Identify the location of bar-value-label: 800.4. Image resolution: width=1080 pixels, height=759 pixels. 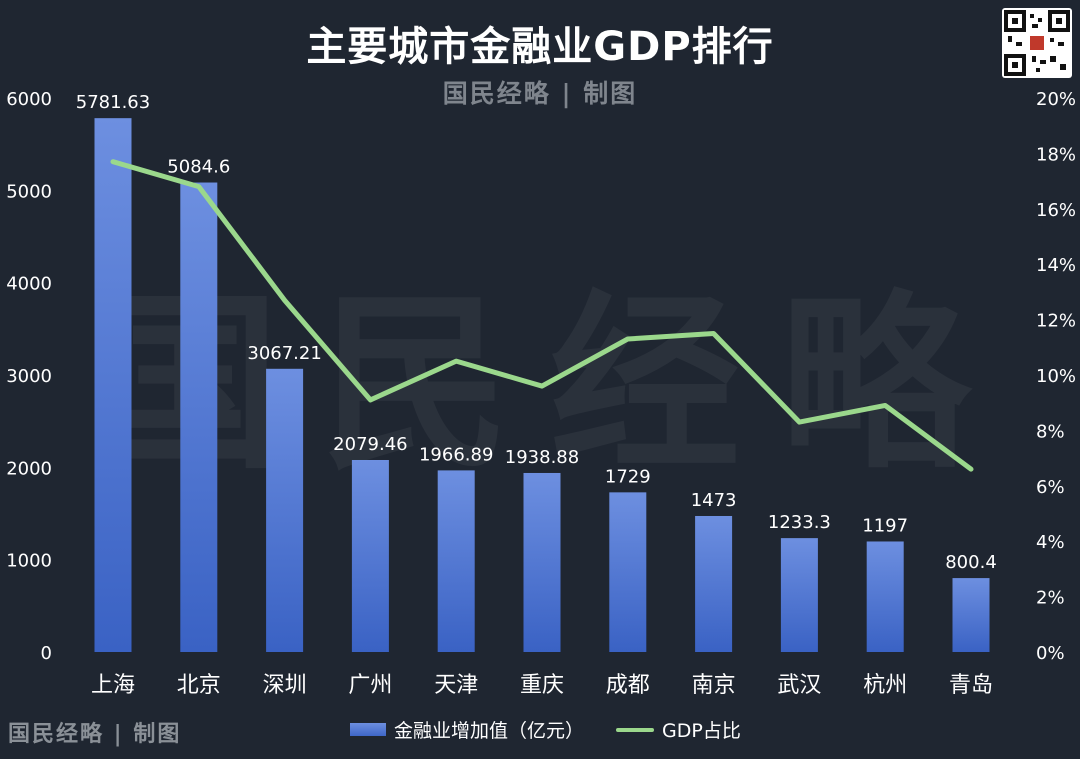
(971, 562).